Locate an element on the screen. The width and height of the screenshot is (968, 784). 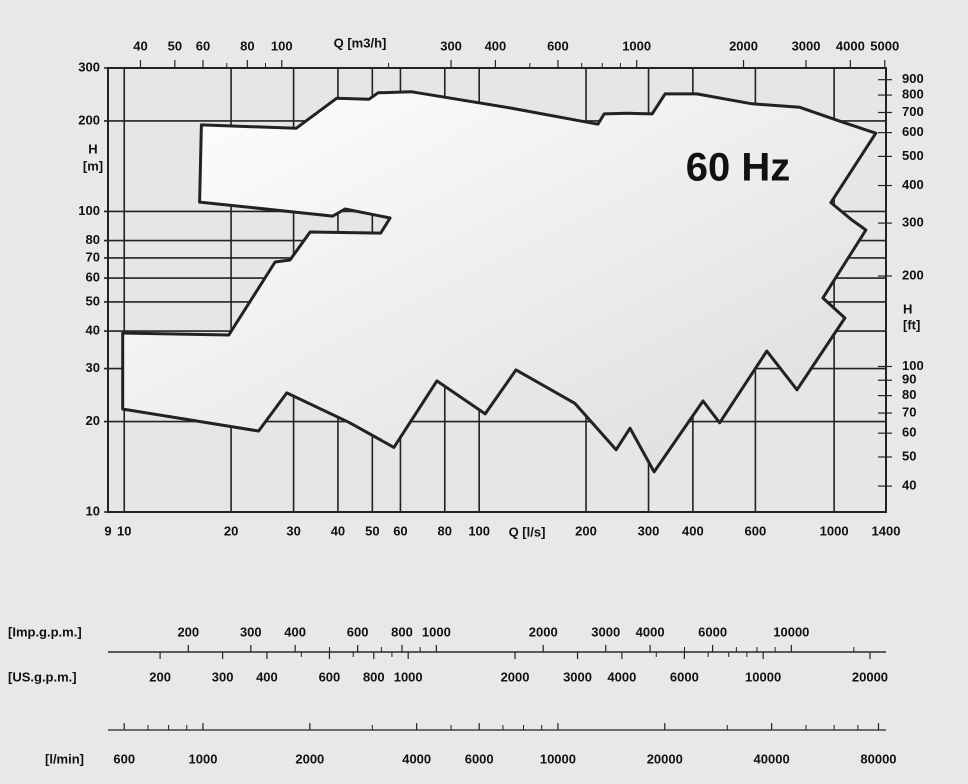
x2-tick-label: 400 is located at coordinates (496, 45).